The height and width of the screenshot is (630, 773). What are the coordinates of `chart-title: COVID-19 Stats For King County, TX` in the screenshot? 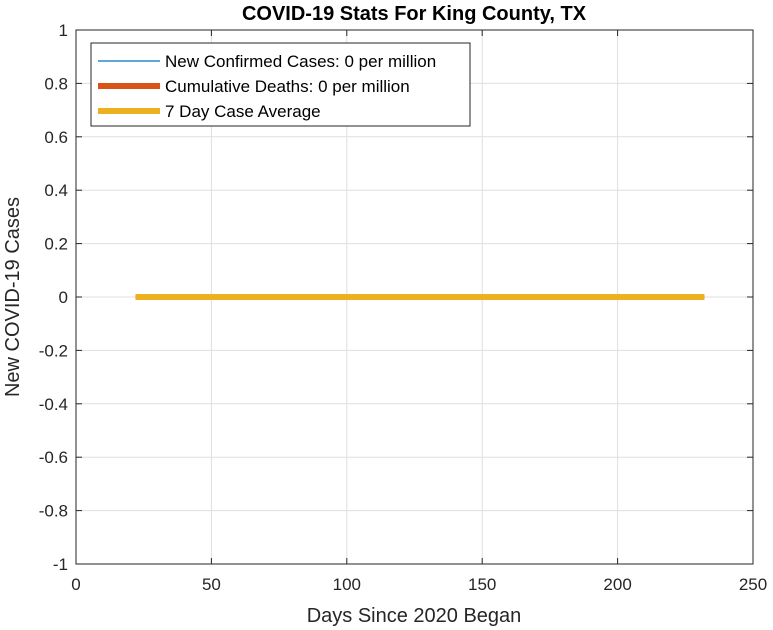 It's located at (414, 14).